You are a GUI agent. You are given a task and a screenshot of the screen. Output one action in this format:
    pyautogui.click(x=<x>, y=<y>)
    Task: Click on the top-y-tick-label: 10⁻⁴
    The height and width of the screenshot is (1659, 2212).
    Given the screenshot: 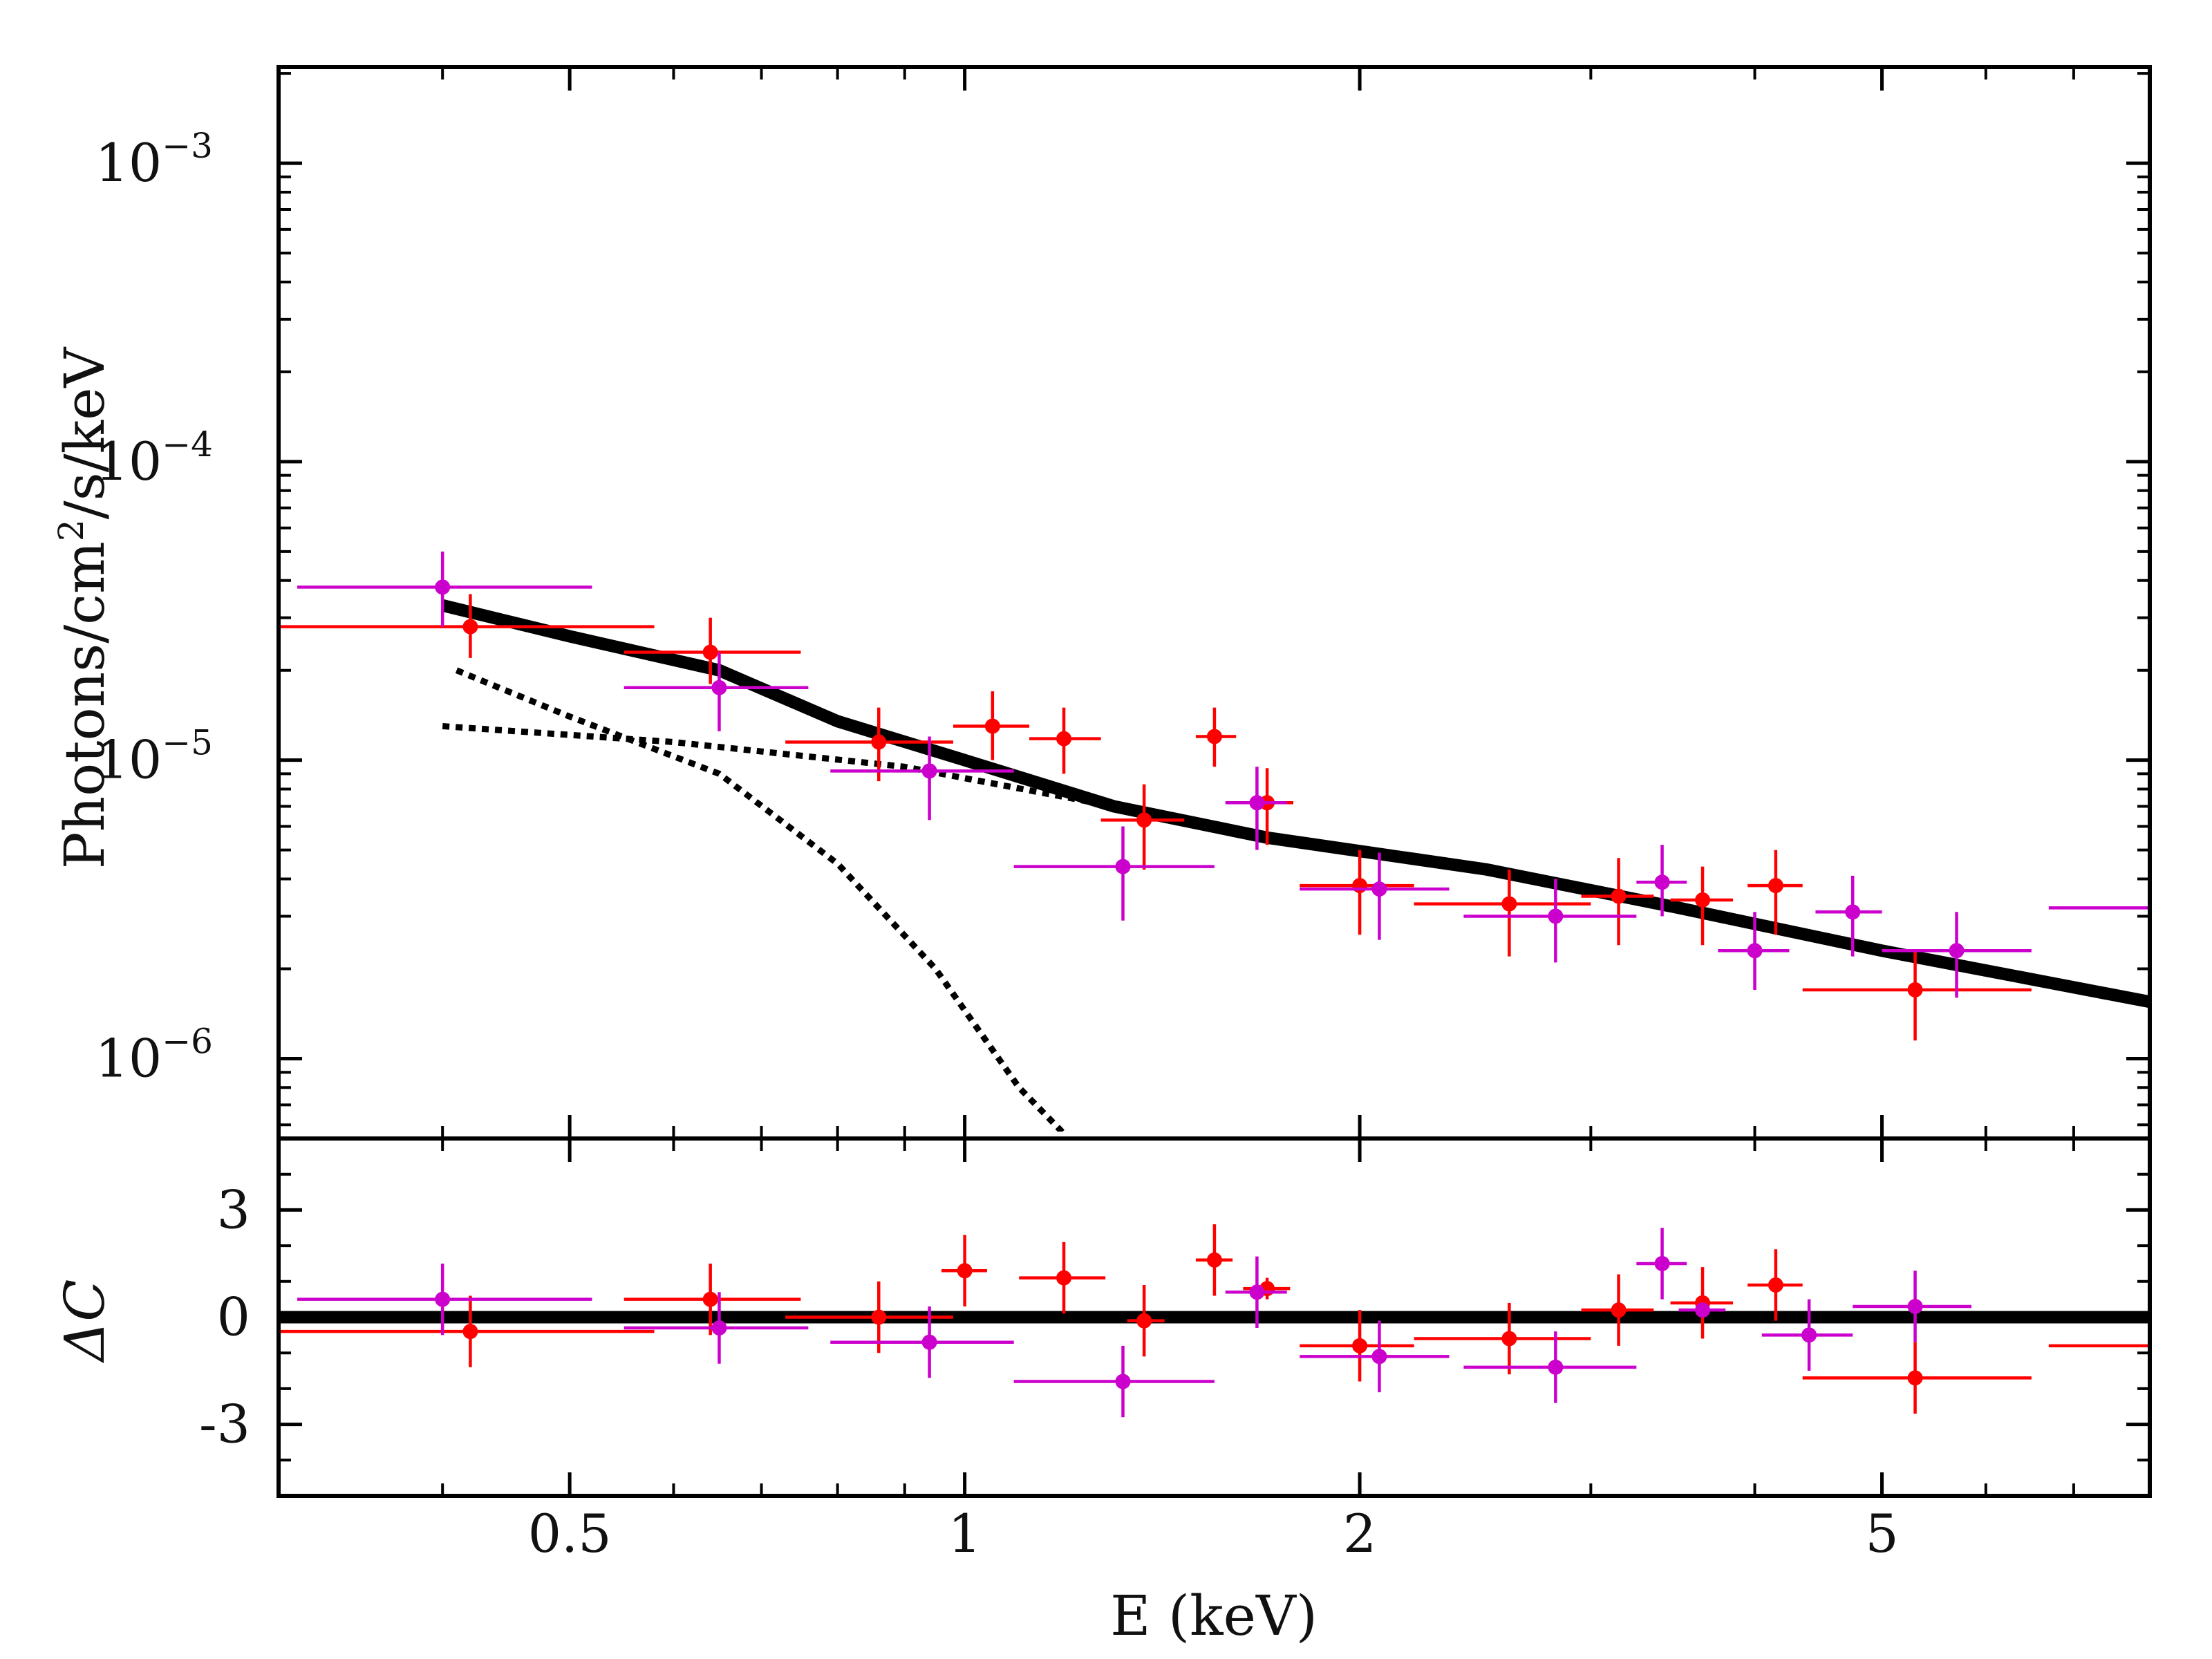 What is the action you would take?
    pyautogui.click(x=154, y=458)
    